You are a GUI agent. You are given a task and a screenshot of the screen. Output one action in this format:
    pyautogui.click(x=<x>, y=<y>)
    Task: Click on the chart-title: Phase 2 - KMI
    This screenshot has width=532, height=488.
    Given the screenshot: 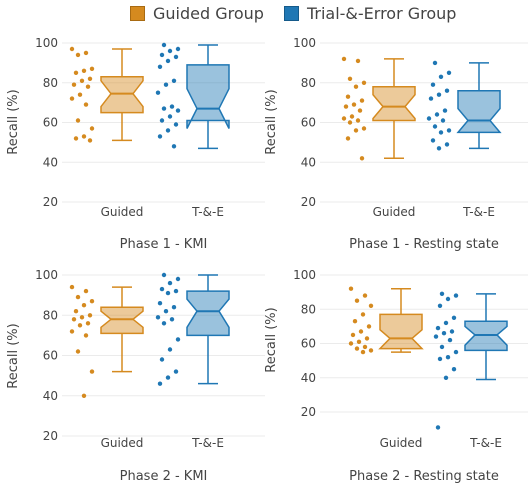 What is the action you would take?
    pyautogui.click(x=164, y=476)
    